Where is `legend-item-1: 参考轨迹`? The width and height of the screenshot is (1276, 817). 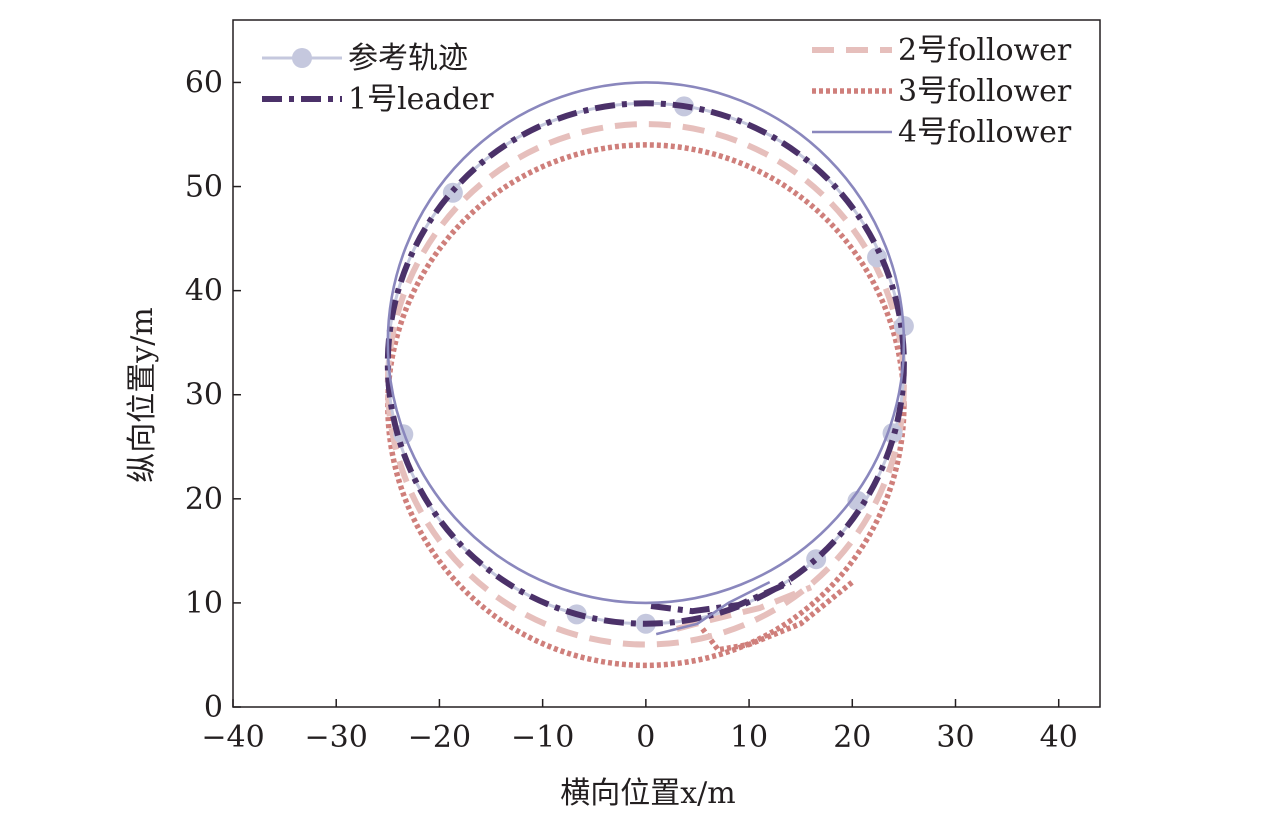 legend-item-1: 参考轨迹 is located at coordinates (365, 58).